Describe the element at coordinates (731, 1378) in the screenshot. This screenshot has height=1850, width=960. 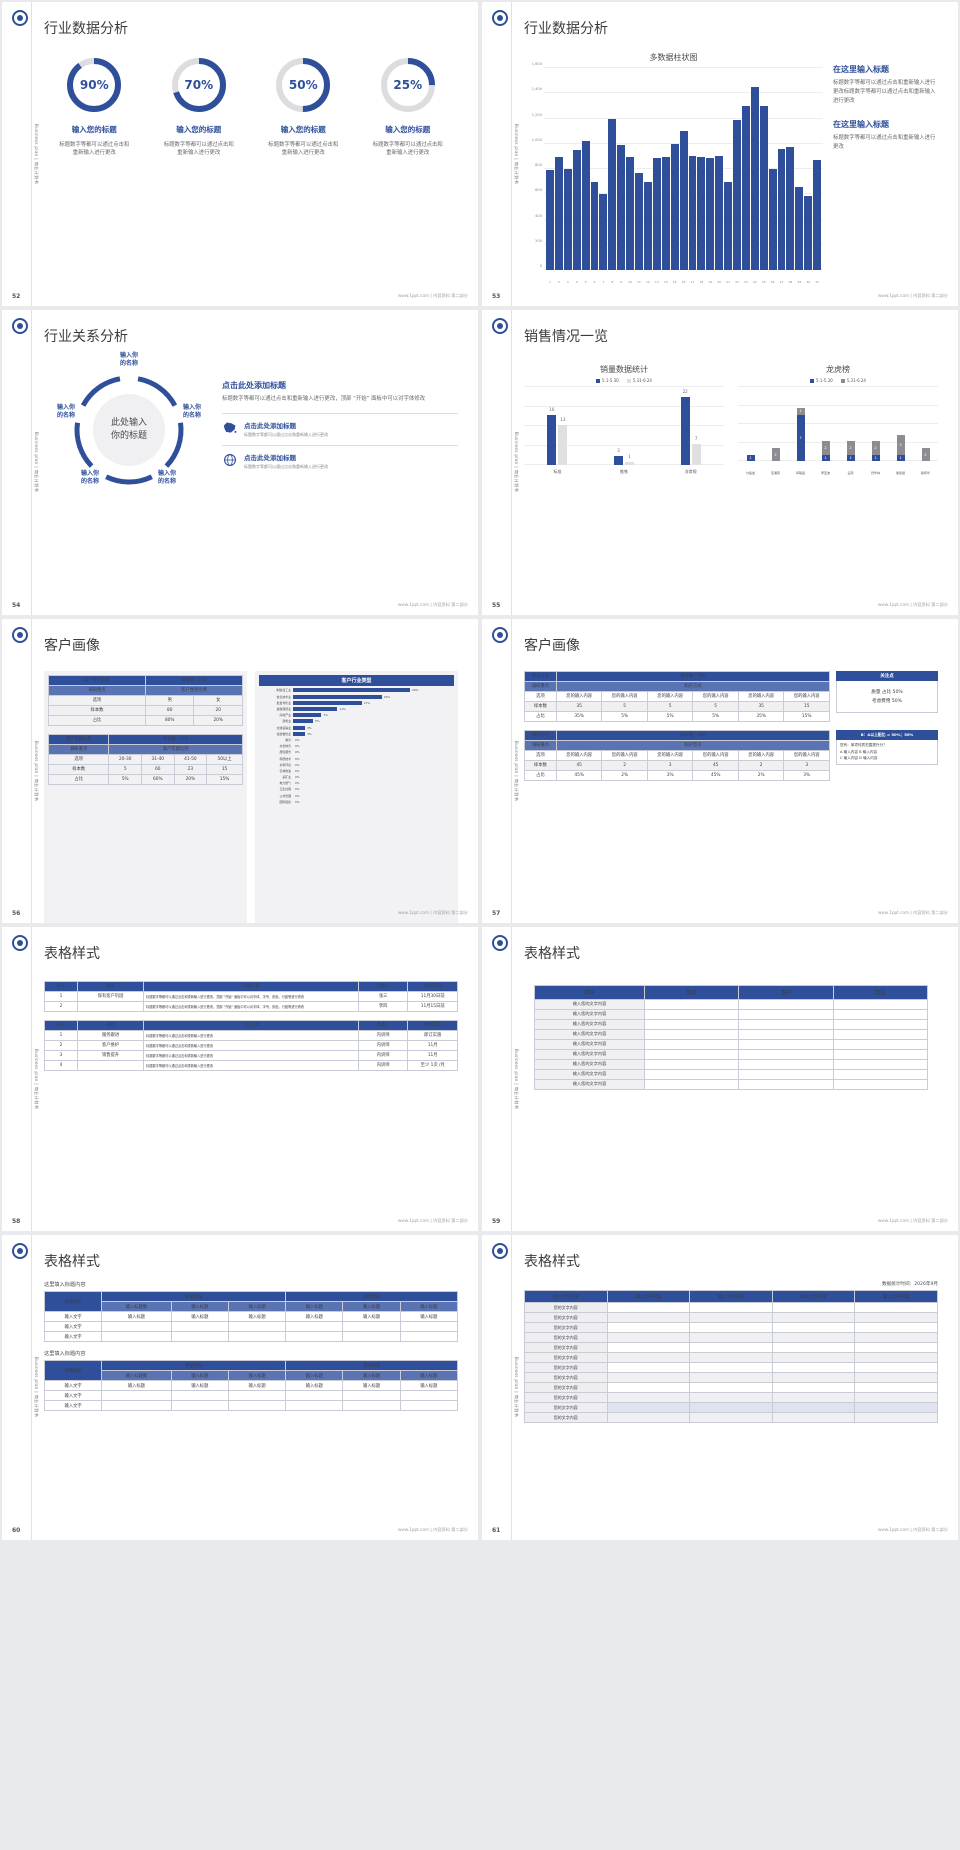
I see `table-row: 您的文字内容` at that location.